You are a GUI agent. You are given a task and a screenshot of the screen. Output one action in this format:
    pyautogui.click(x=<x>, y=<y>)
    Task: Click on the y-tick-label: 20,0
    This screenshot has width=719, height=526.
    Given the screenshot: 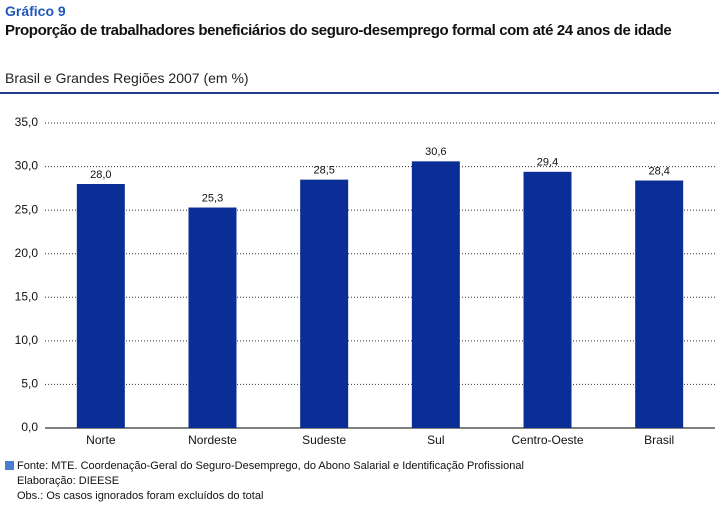 What is the action you would take?
    pyautogui.click(x=27, y=253)
    